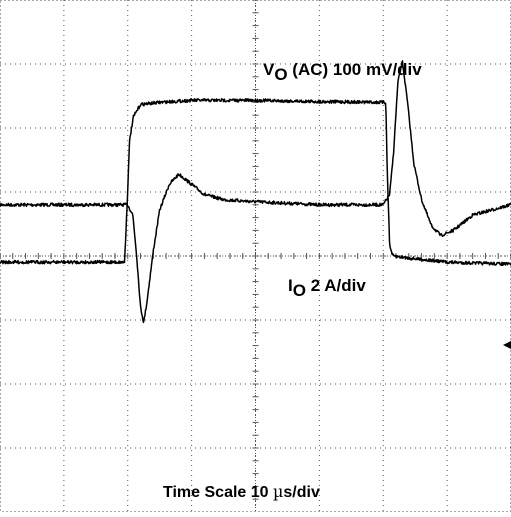 The height and width of the screenshot is (517, 511). I want to click on time-label-mu: µ, so click(278, 491).